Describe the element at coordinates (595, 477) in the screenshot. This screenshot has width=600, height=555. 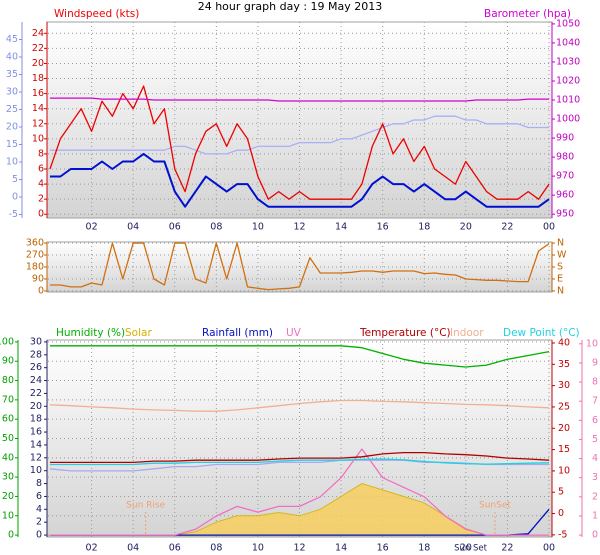
I see `y4-tick-label: 3` at that location.